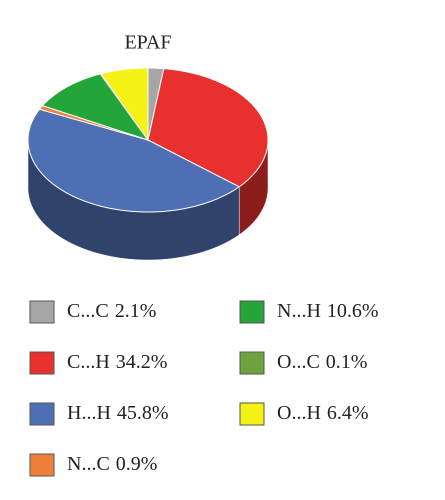  I want to click on legend-label: N...H 10.6%, so click(328, 311).